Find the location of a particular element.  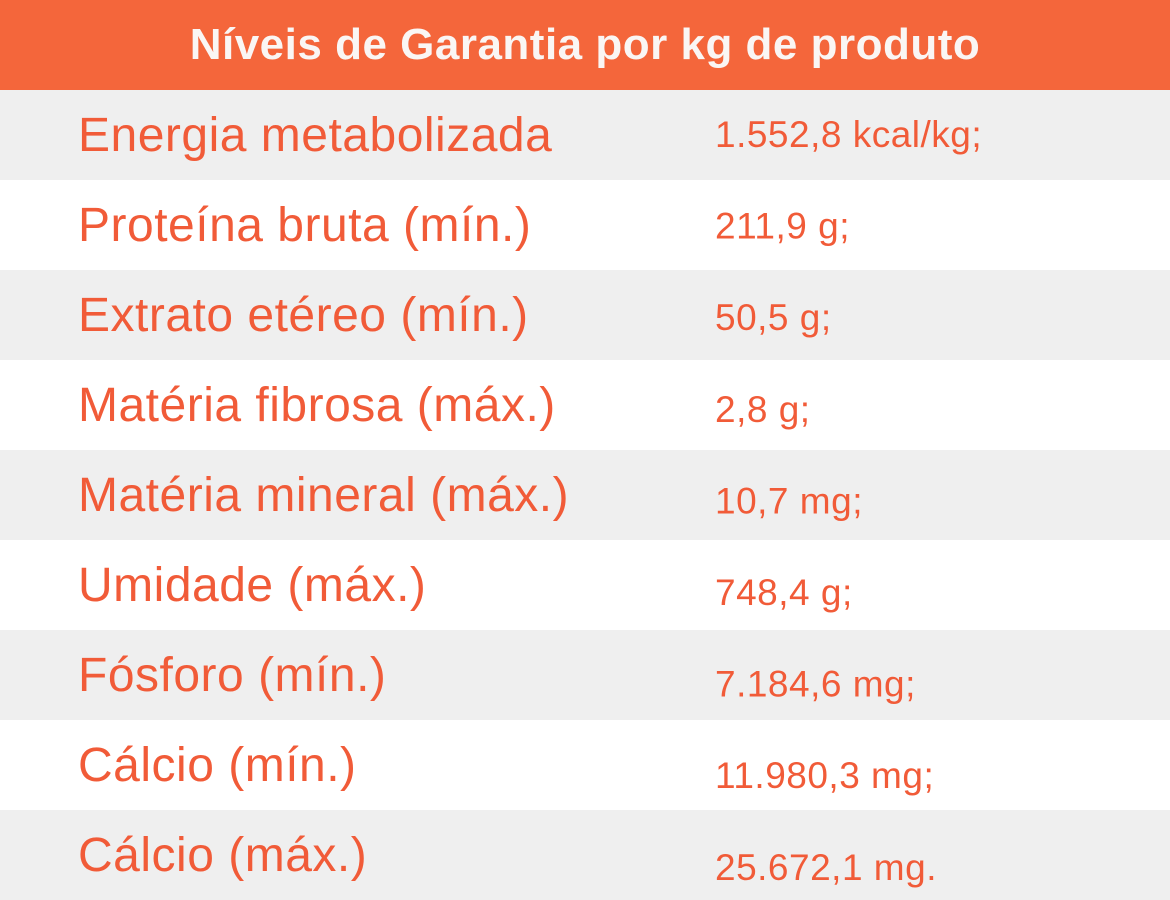

nutrient-value: 10,7 mg; is located at coordinates (789, 501).